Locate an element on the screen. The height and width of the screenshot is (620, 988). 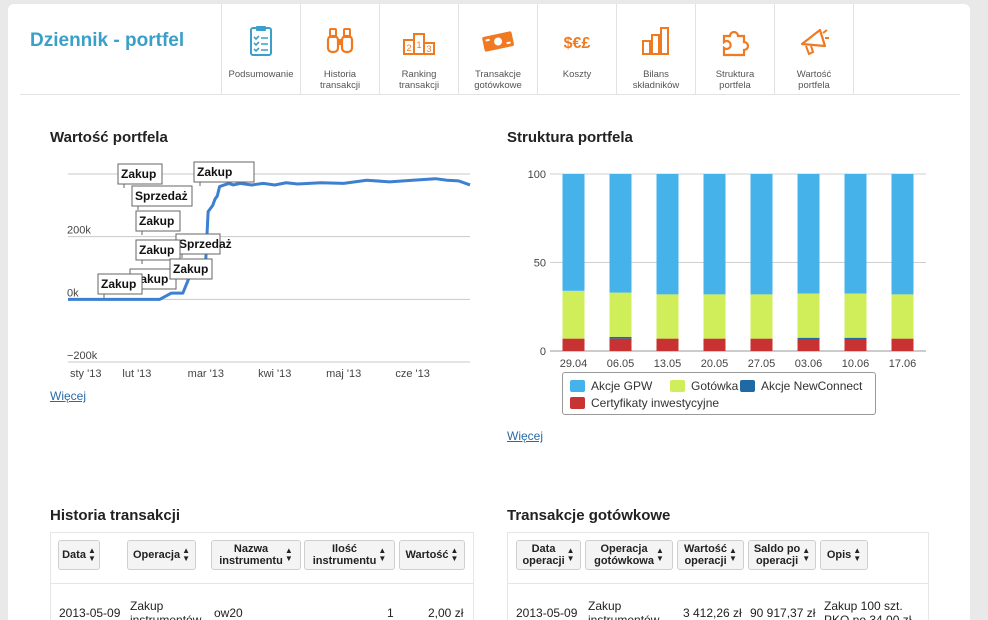
y-tick-label: 0k is located at coordinates (73, 293).